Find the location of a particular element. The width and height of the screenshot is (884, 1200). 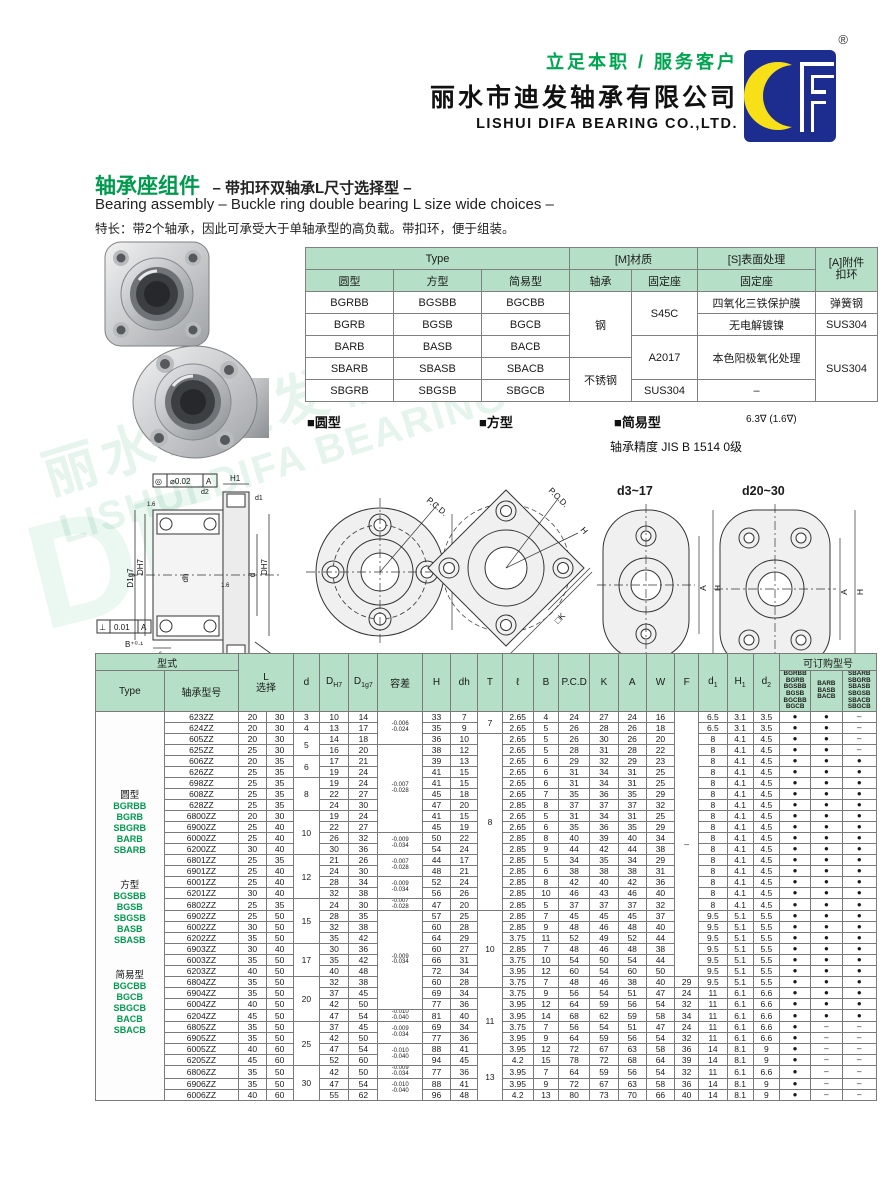

table-cell: 22 is located at coordinates (334, 827).